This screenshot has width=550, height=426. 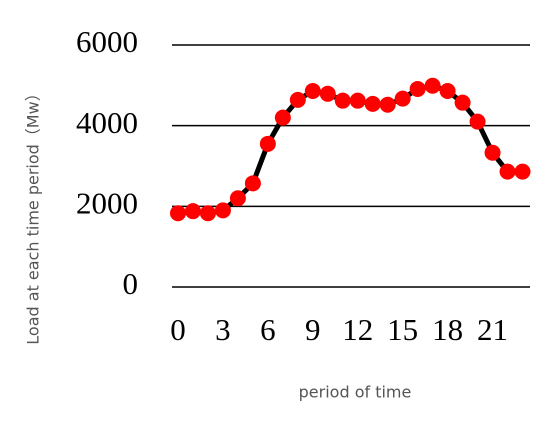 I want to click on x-tick-label: 0, so click(x=178, y=329).